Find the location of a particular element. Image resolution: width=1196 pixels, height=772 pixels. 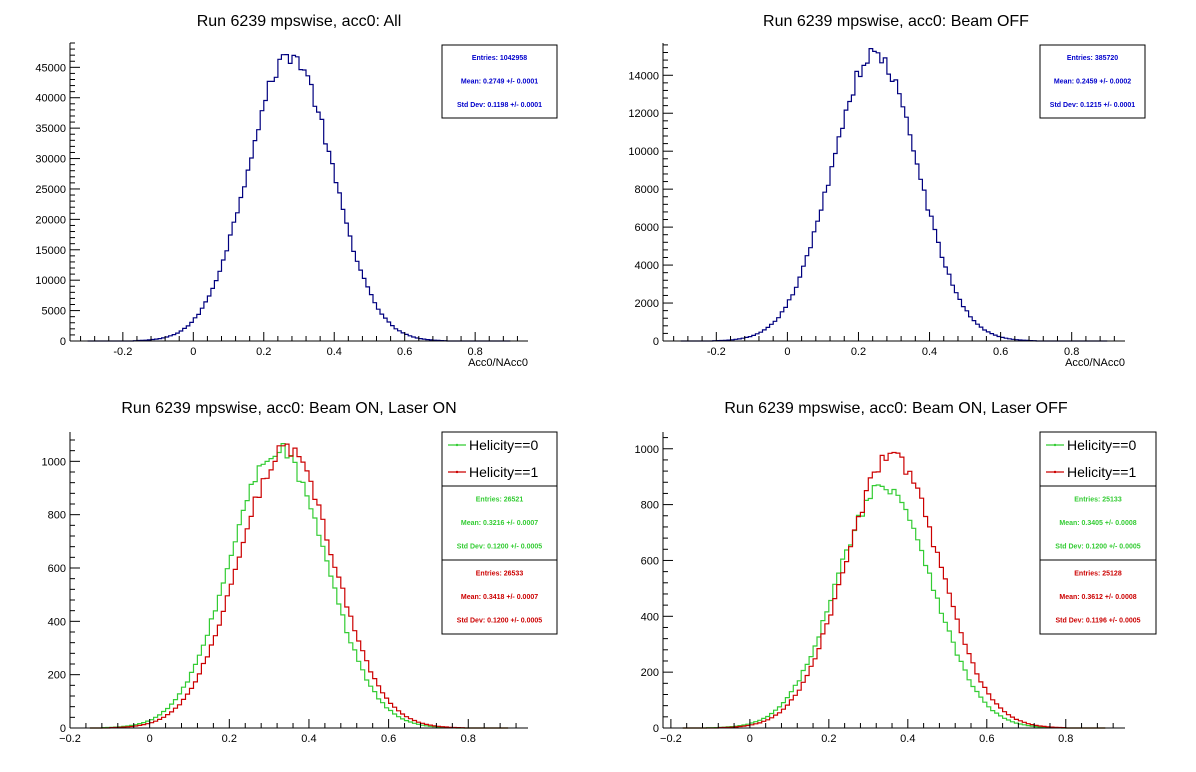

stats-line: Std Dev: 0.1215 +/- 0.0001 is located at coordinates (1093, 105).